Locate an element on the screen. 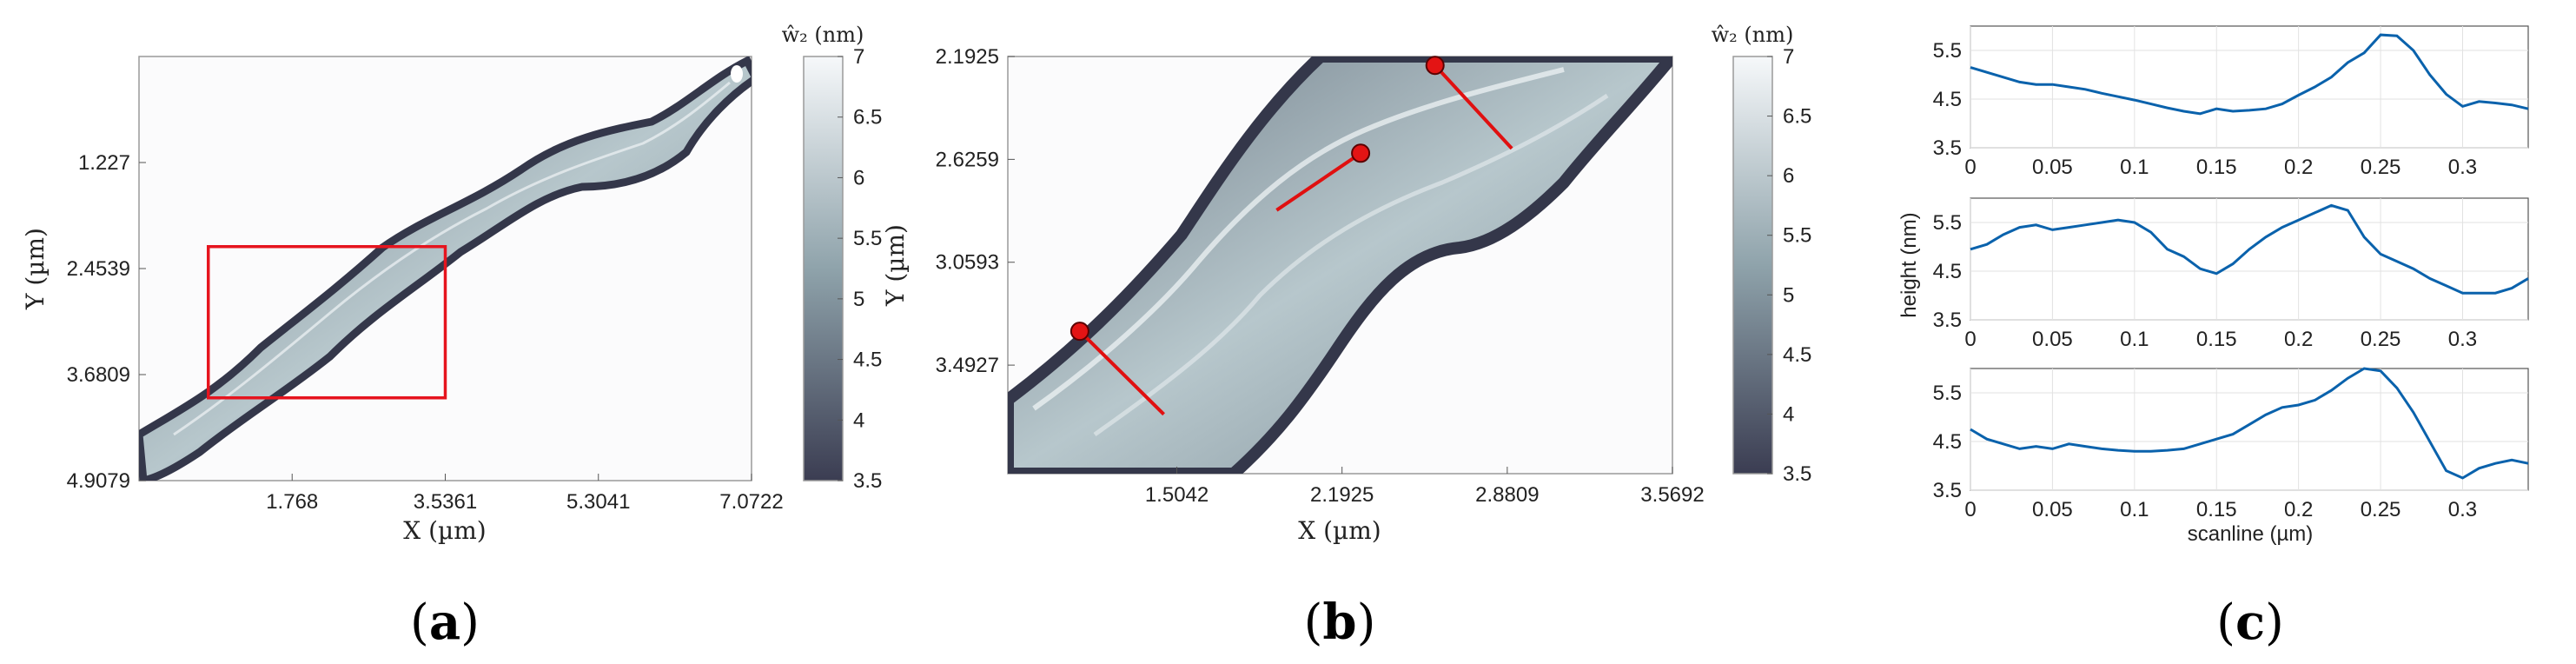 This screenshot has height=664, width=2576. panel-c-subplot-3: 0 0.05 0.1 0.15 0.2 0.25 0.3 3.5 4.5 5.5 is located at coordinates (2231, 444).